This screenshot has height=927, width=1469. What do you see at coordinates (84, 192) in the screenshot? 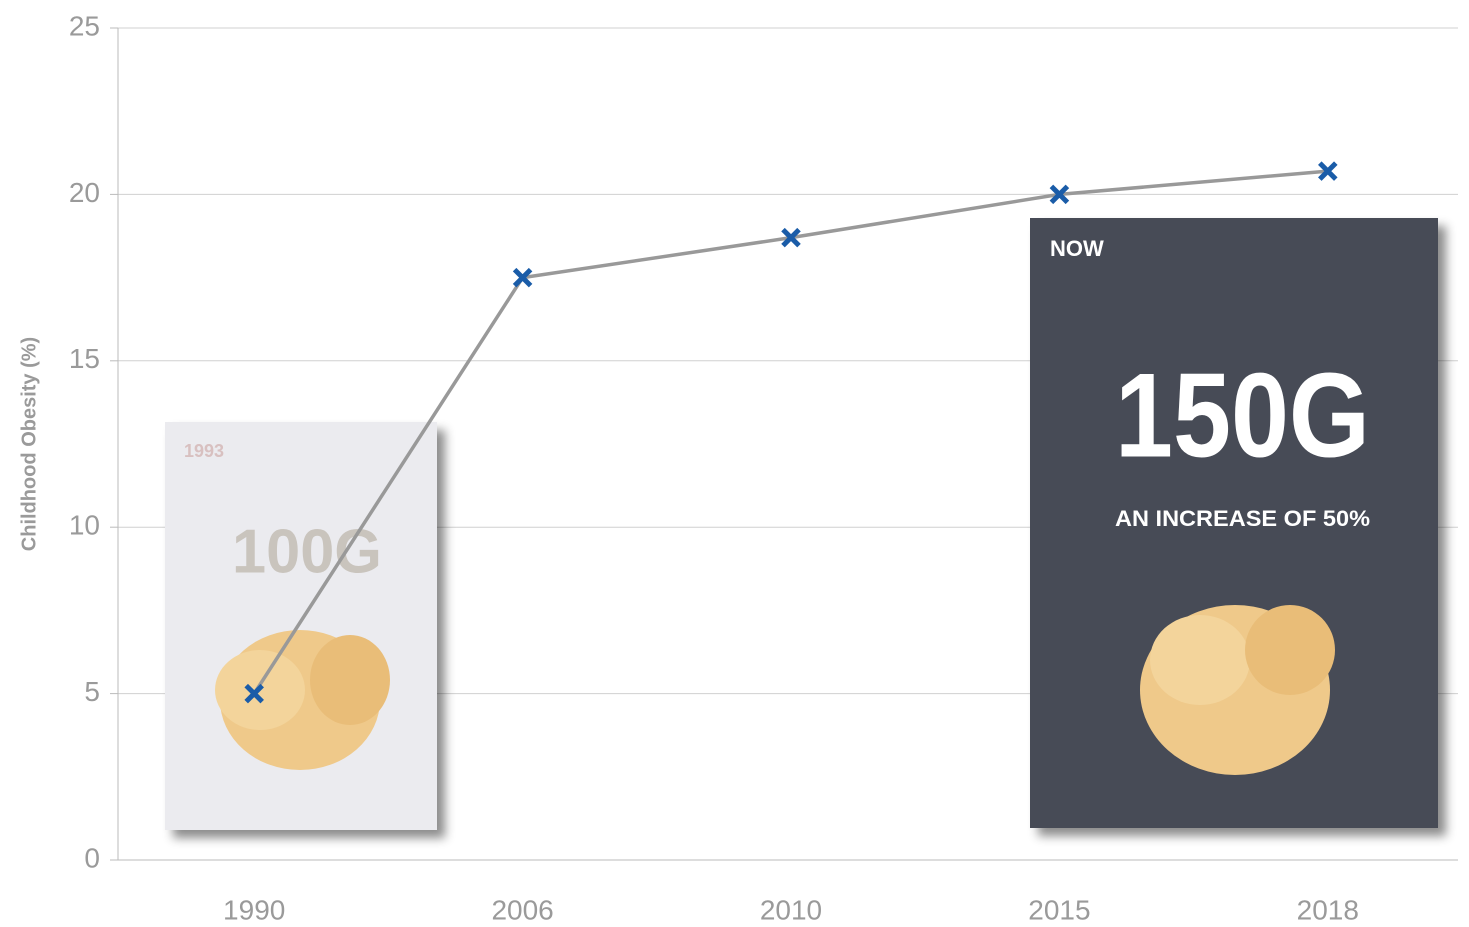
I see `y-tick-label: 20` at bounding box center [84, 192].